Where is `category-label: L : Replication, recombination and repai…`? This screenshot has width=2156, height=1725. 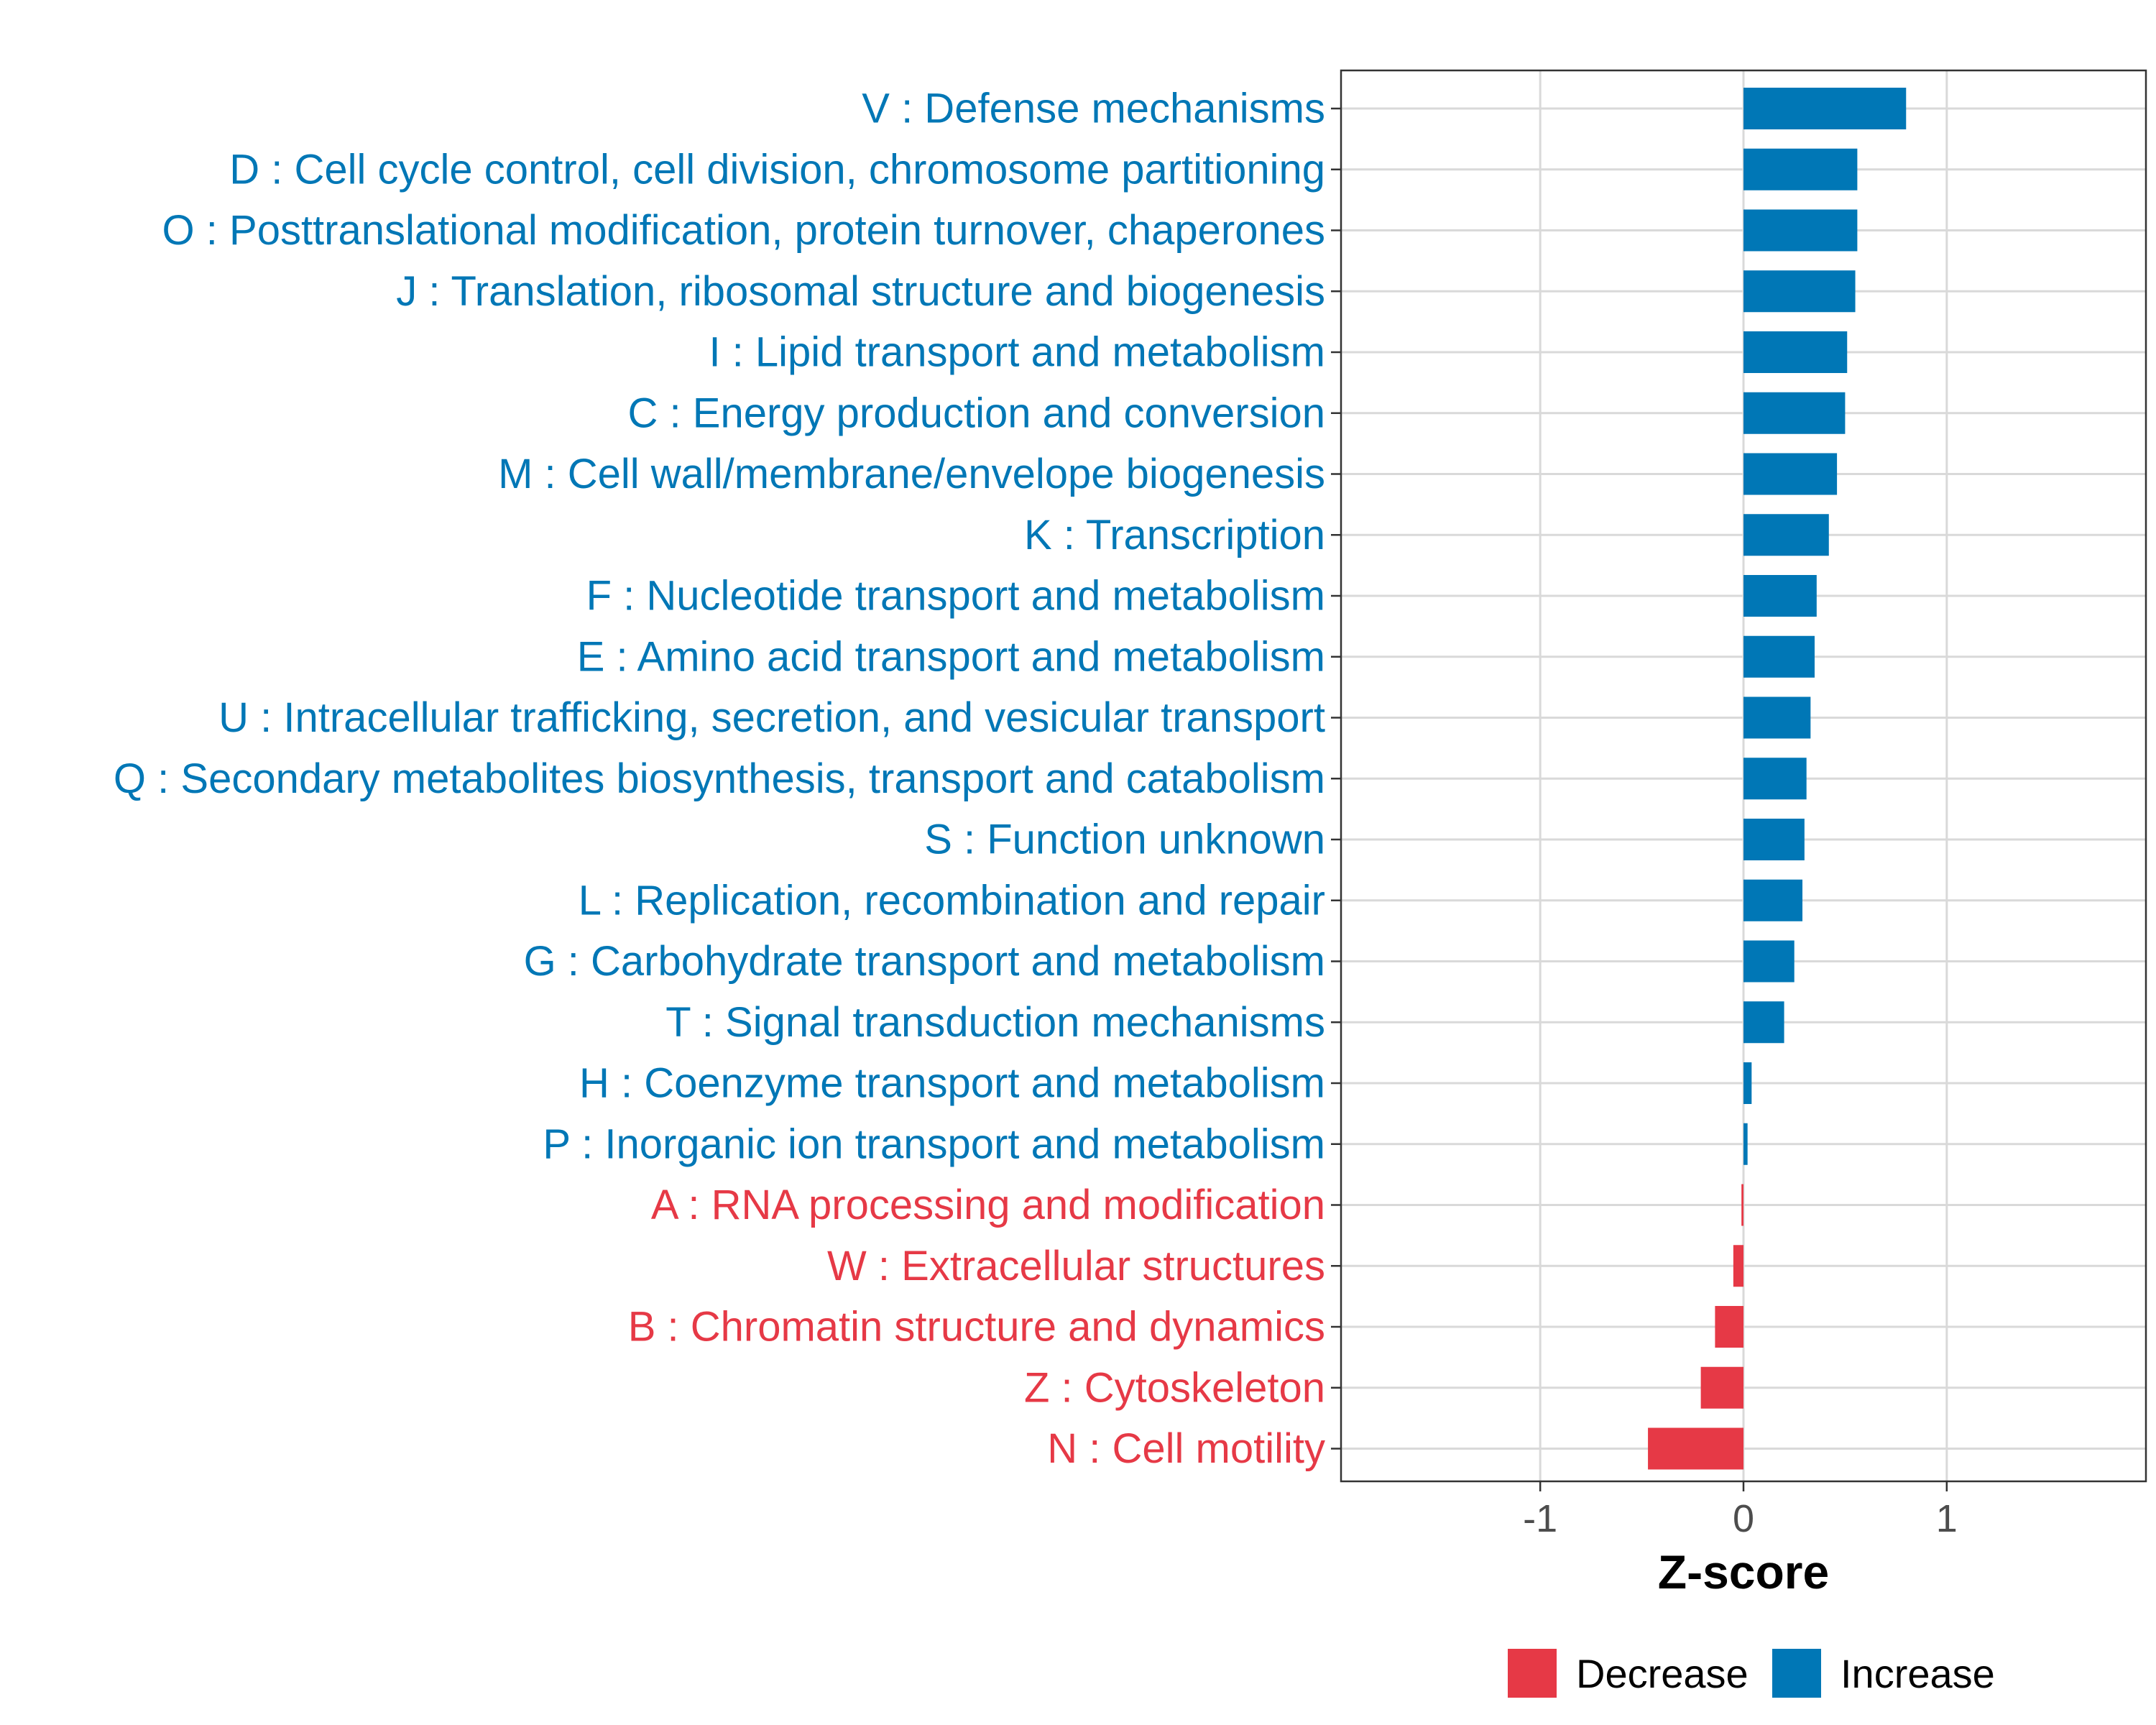 category-label: L : Replication, recombination and repai… is located at coordinates (952, 900).